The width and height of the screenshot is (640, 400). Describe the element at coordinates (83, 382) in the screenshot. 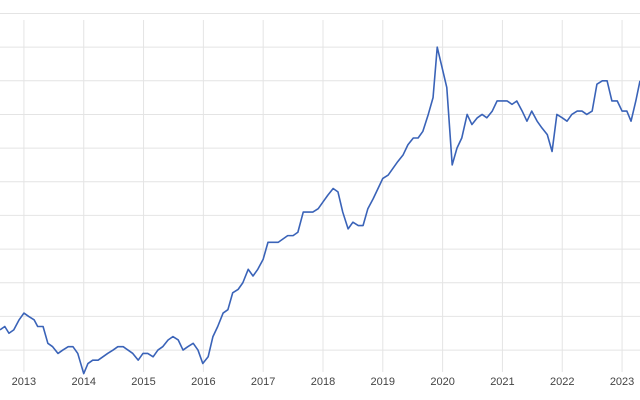

I see `x-tick-label: 2014` at that location.